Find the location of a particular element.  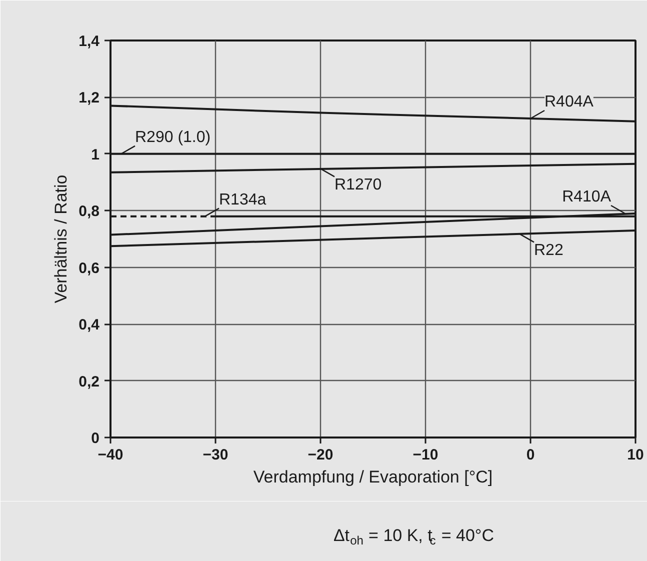

y-tick-label: 0,2 is located at coordinates (89, 381).